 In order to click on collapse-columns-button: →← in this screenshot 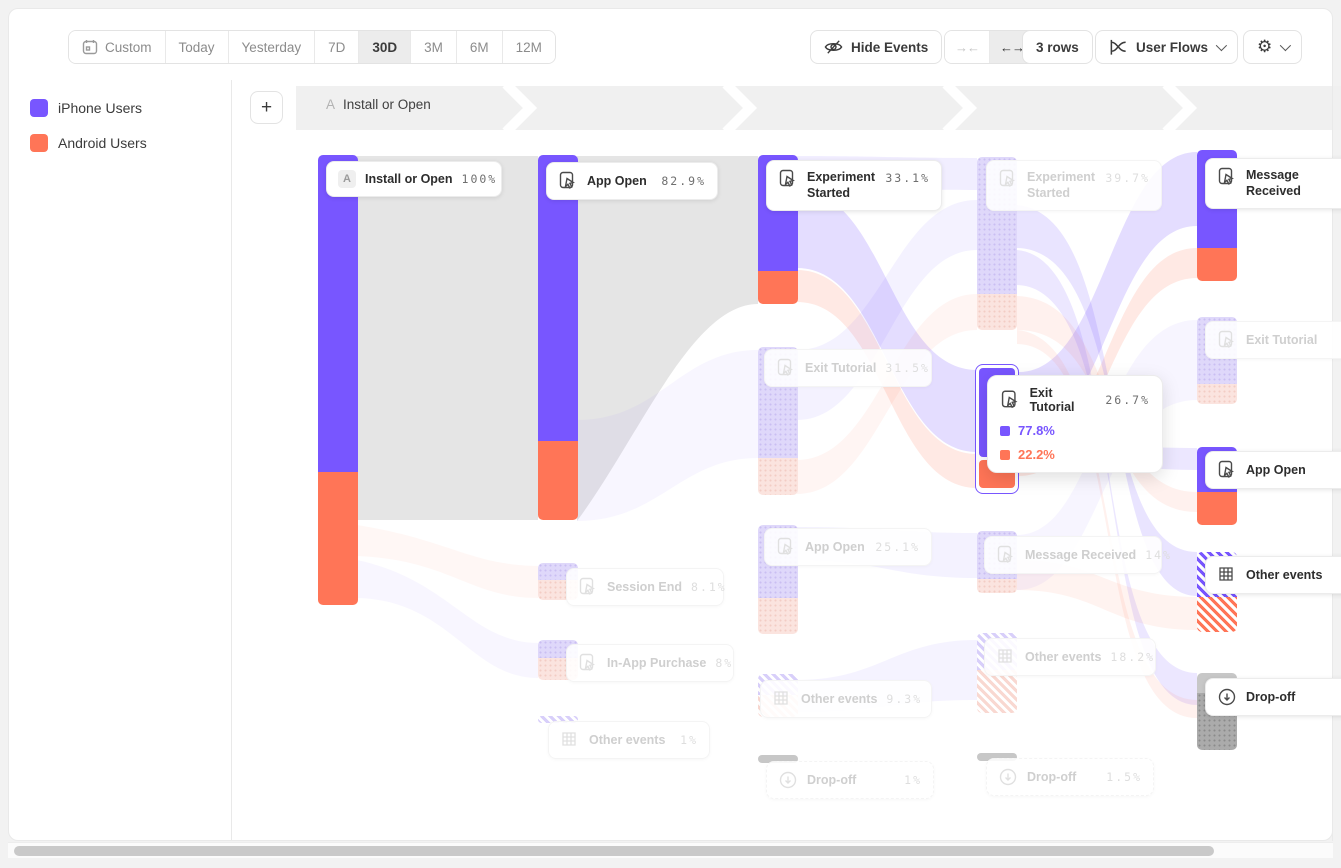, I will do `click(967, 47)`.